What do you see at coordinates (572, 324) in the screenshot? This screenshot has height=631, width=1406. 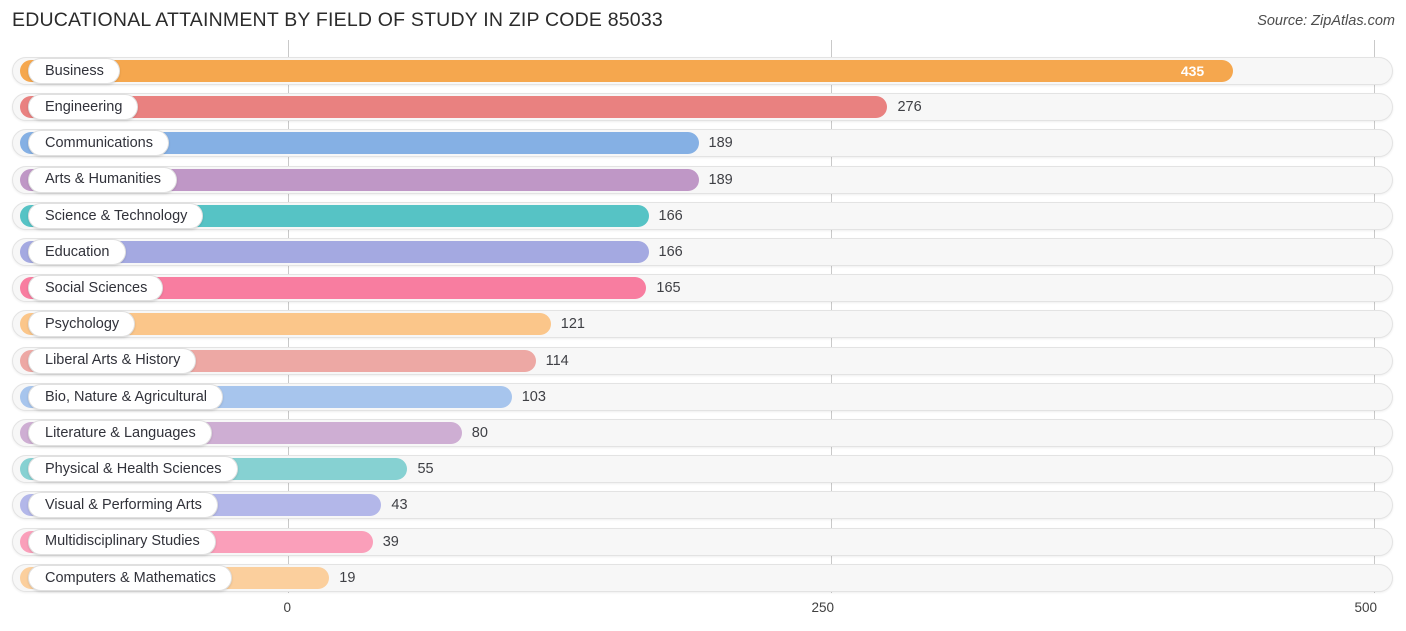 I see `bar-value-label: 121` at bounding box center [572, 324].